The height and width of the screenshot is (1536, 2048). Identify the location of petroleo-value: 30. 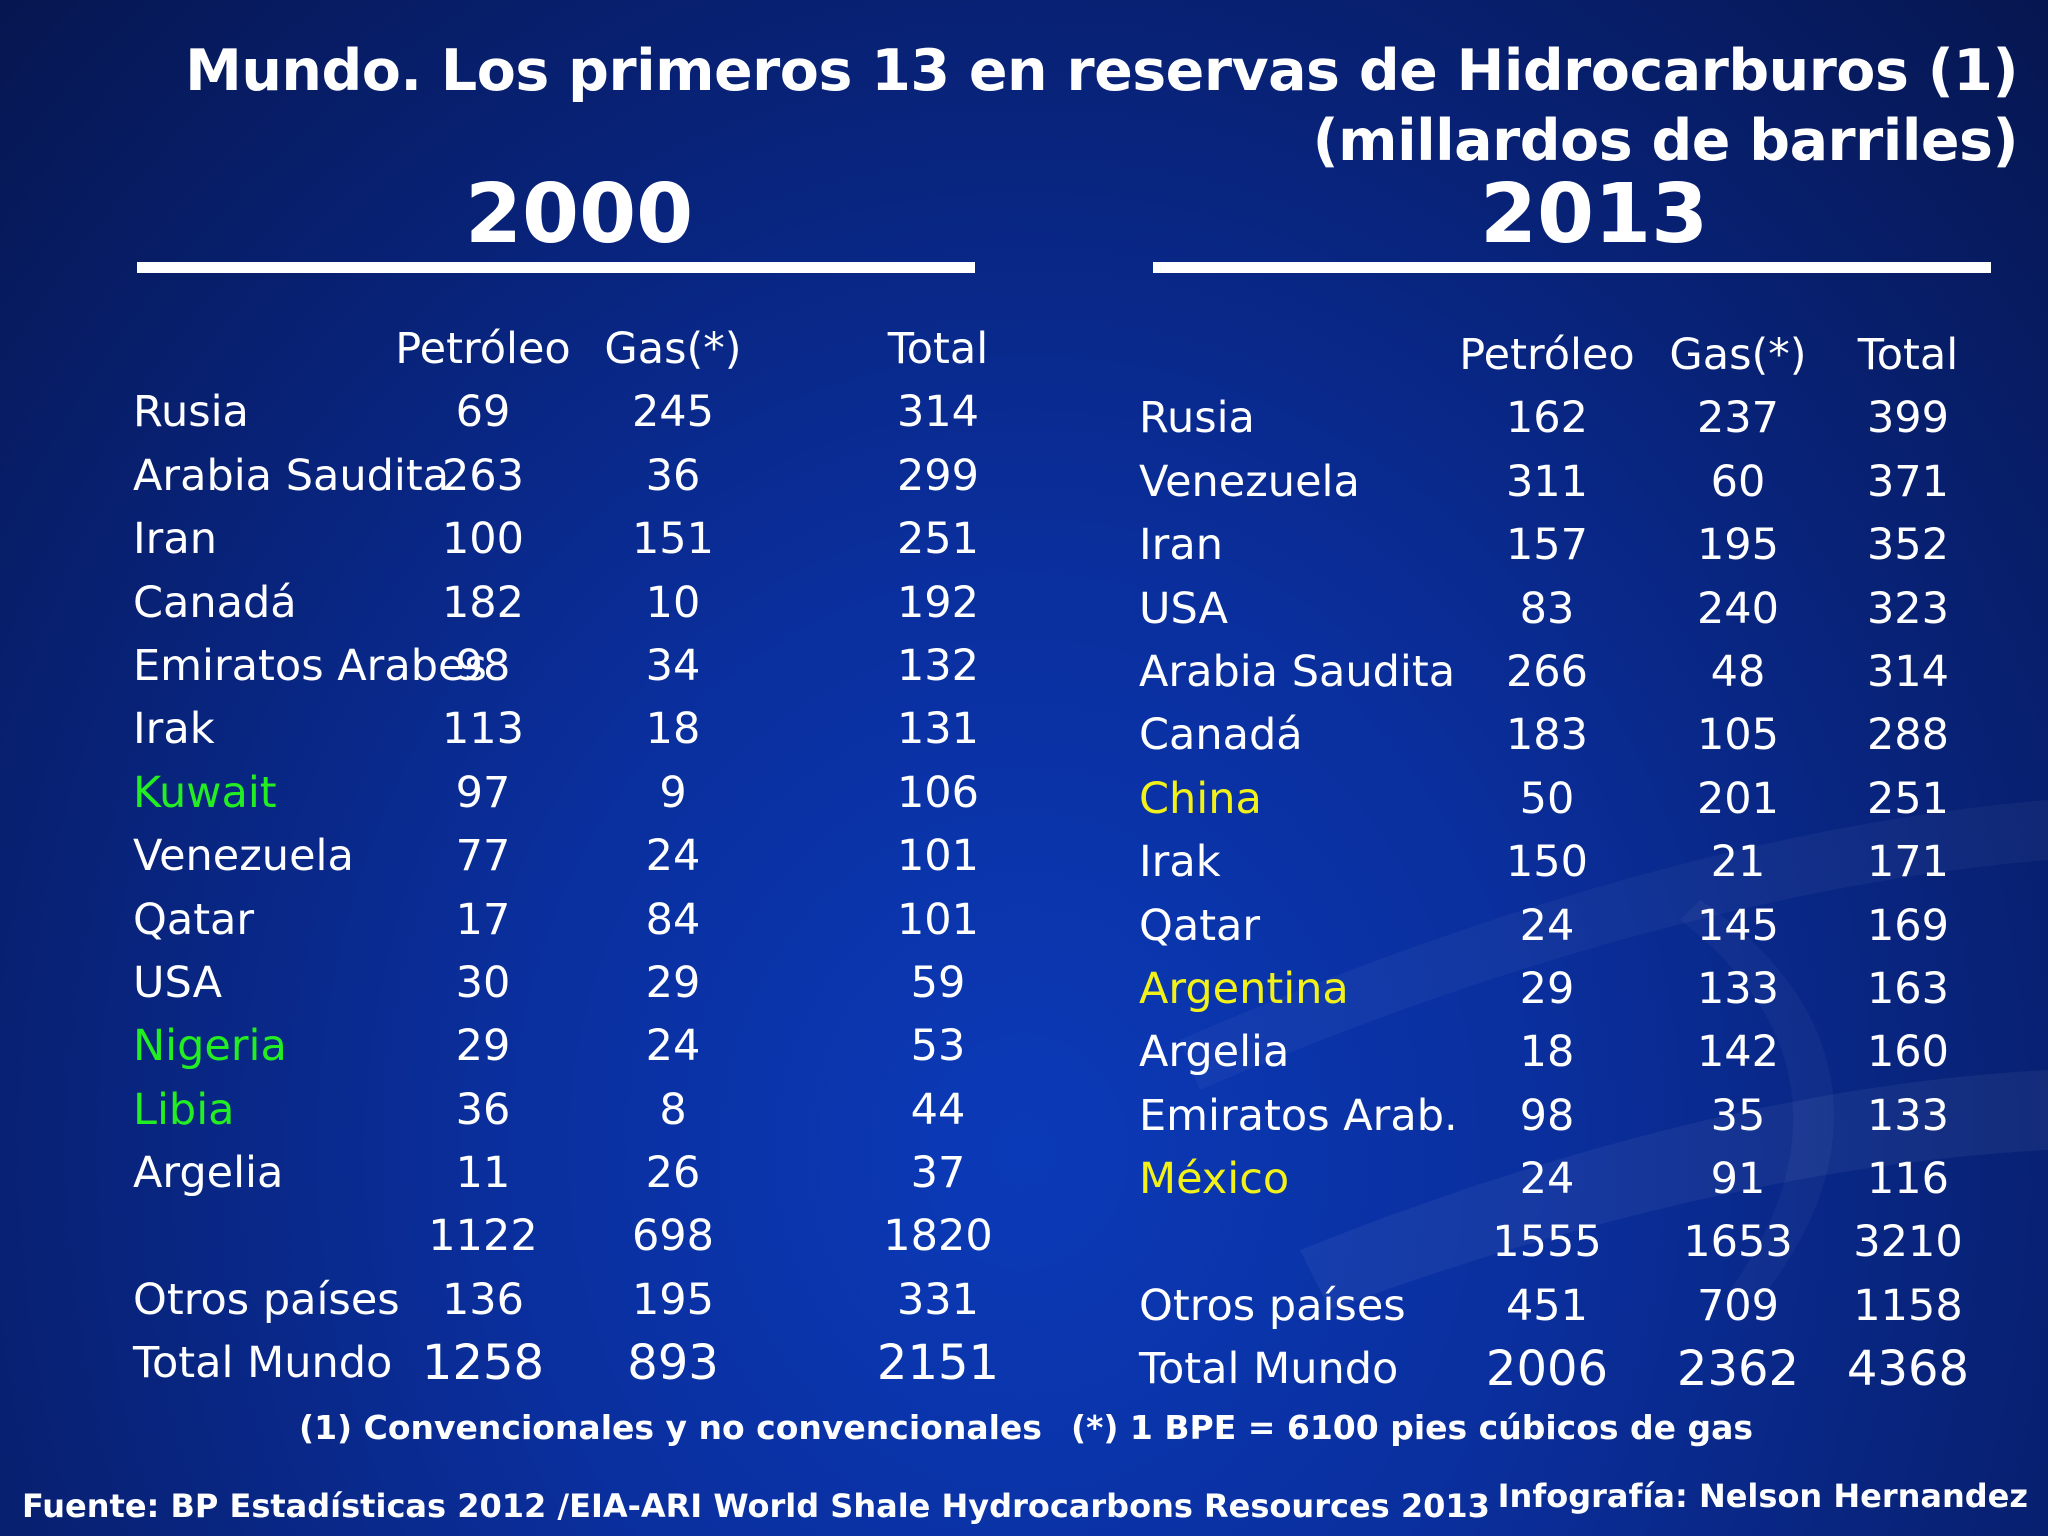
(483, 982).